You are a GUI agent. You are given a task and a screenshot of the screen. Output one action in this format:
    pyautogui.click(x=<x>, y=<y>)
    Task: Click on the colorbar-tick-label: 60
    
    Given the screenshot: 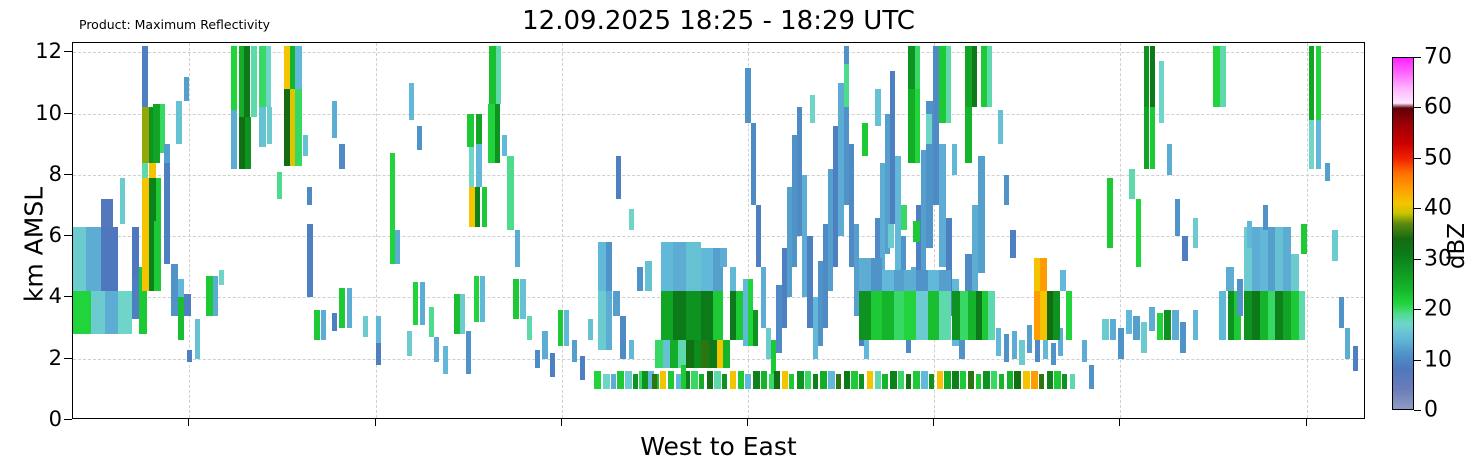 What is the action you would take?
    pyautogui.click(x=1438, y=107)
    